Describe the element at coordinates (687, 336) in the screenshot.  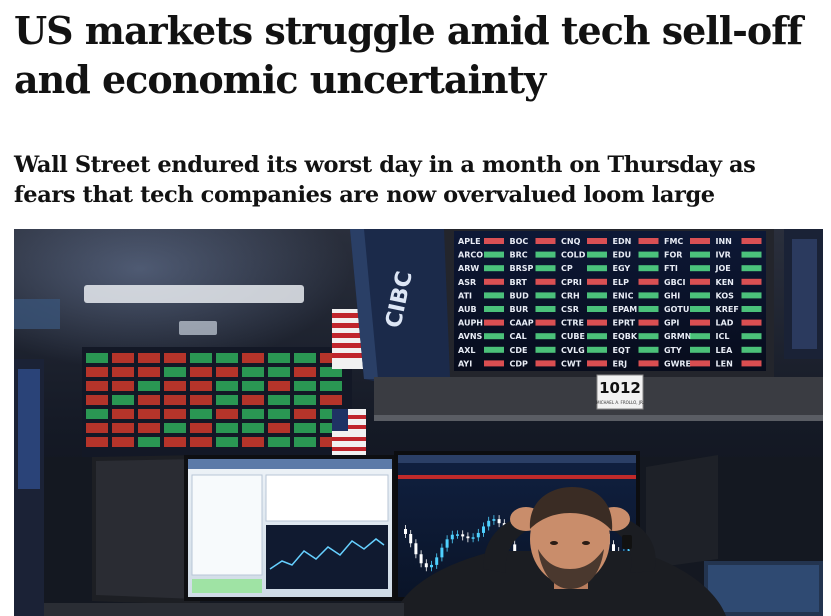
I see `ticker-cell: GRMN` at that location.